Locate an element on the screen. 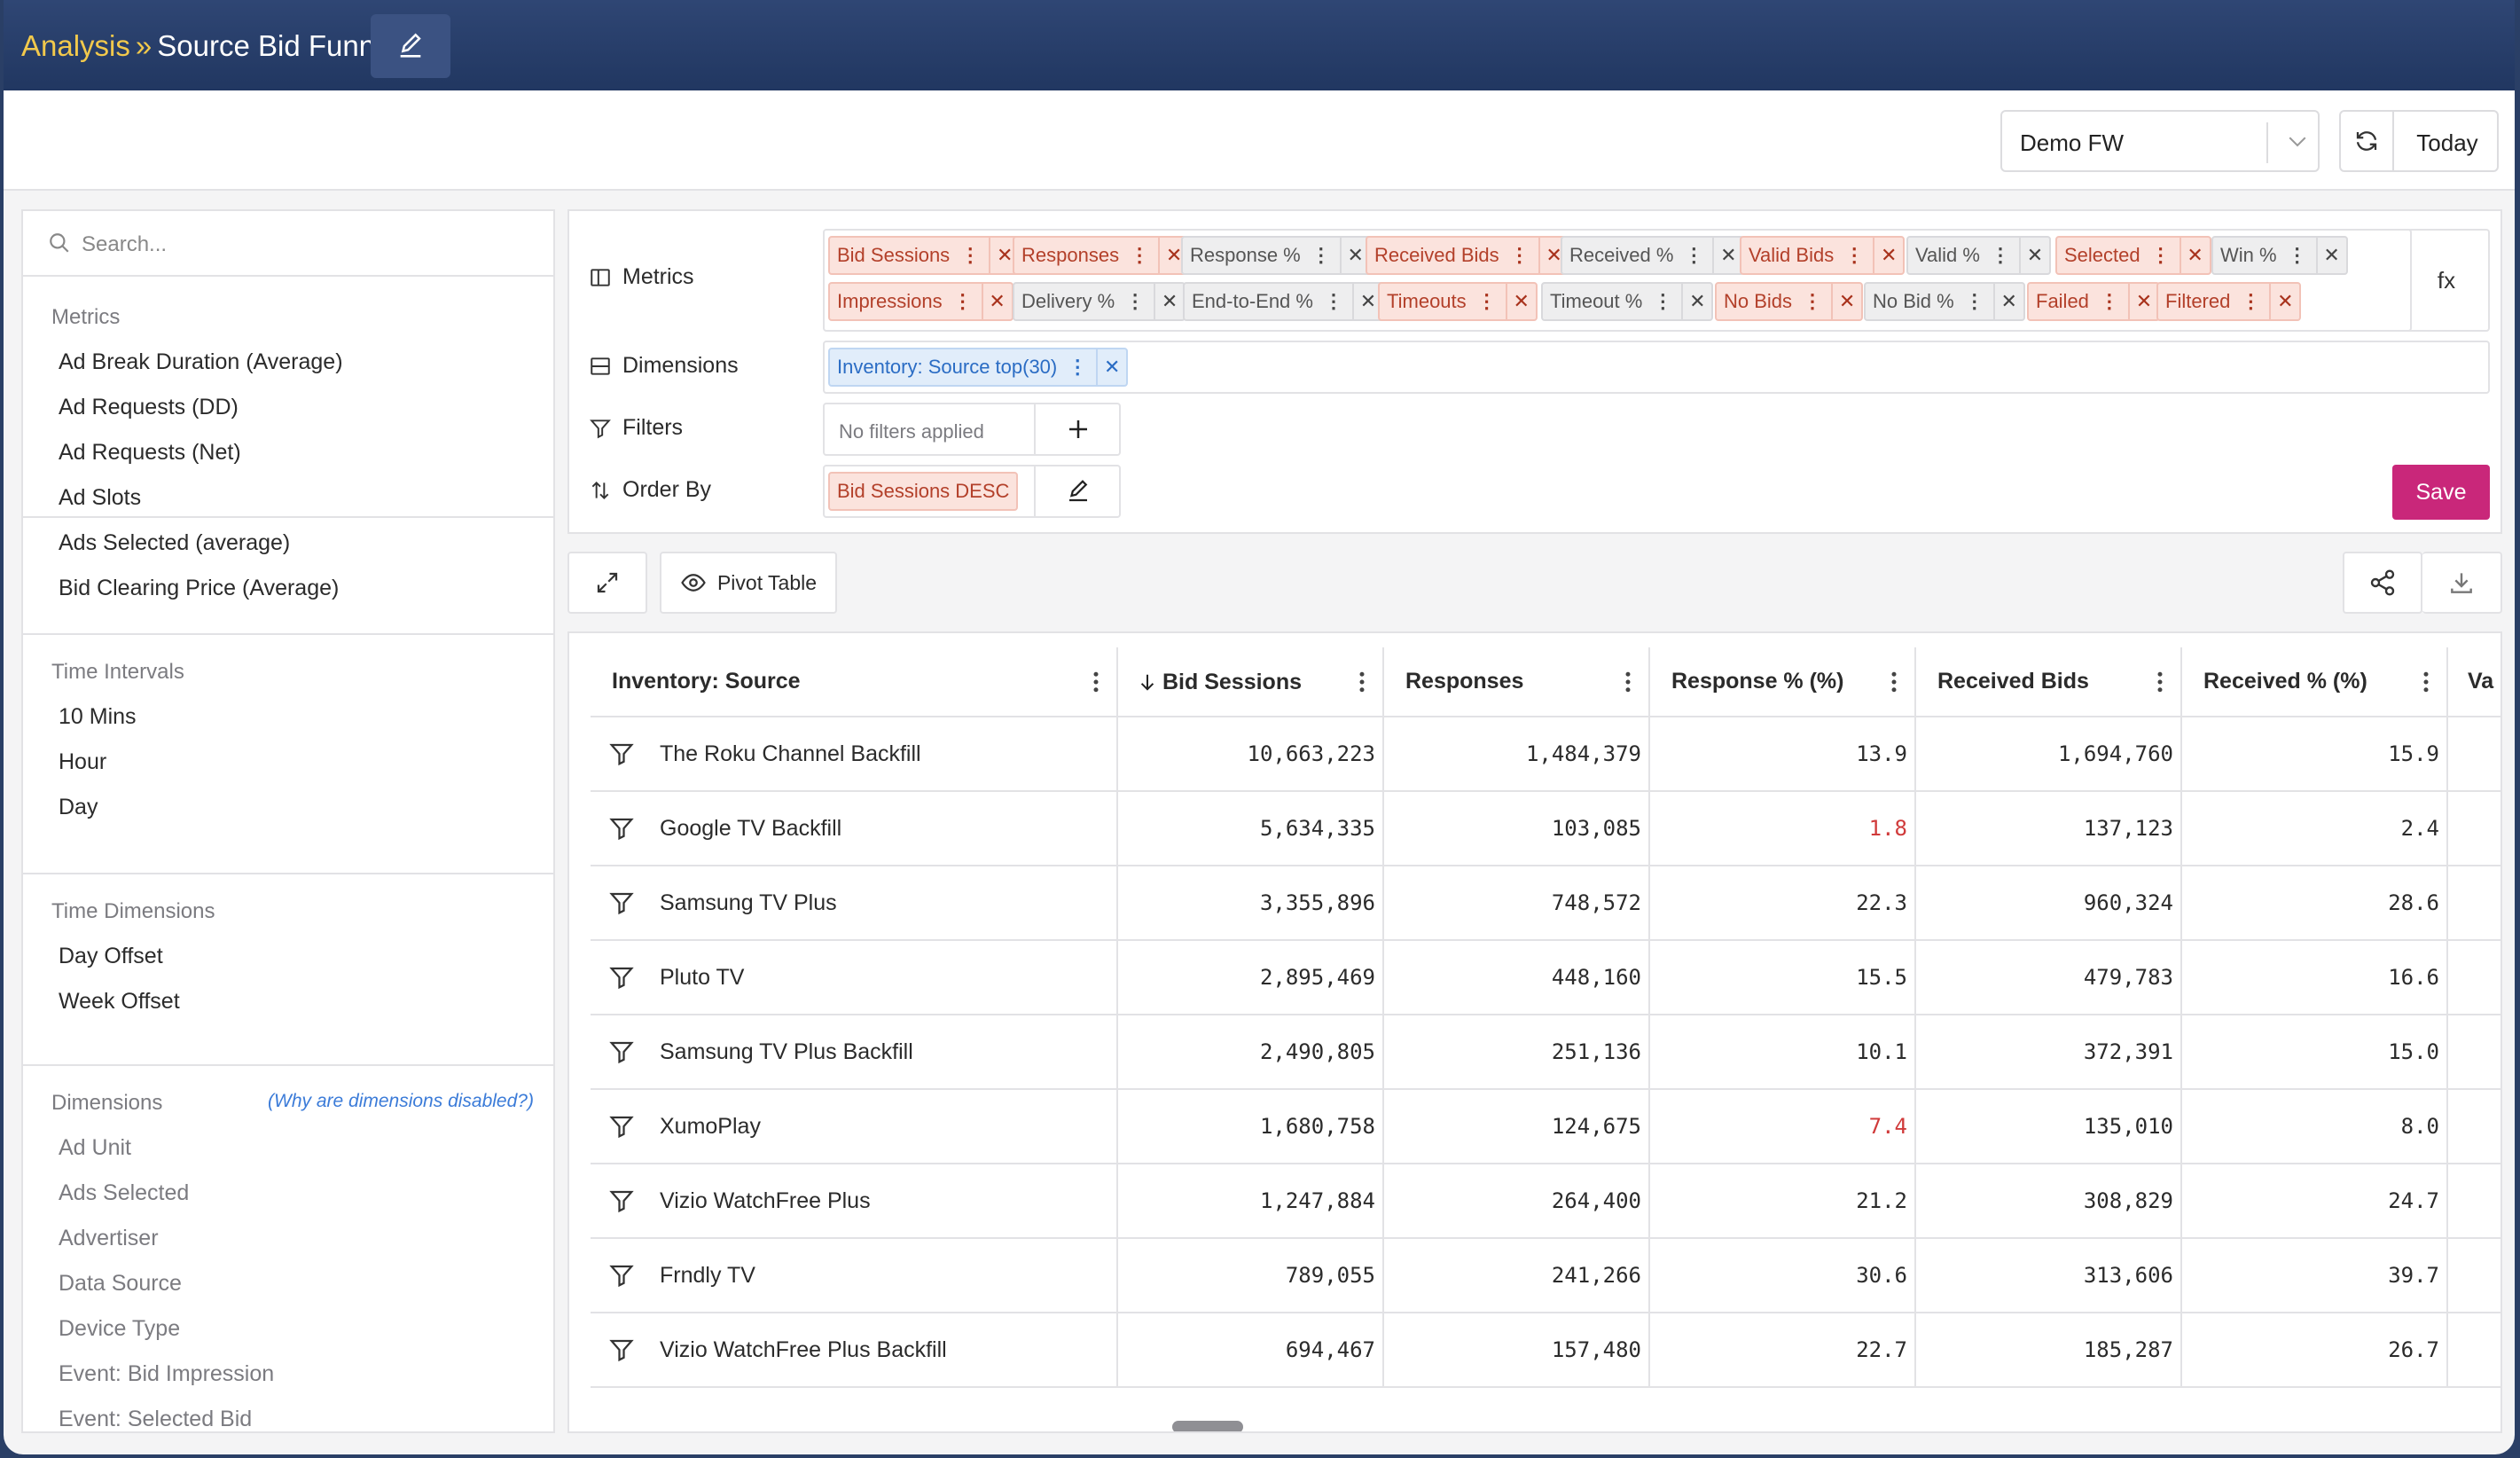  datasource-select: Demo FW is located at coordinates (2160, 141).